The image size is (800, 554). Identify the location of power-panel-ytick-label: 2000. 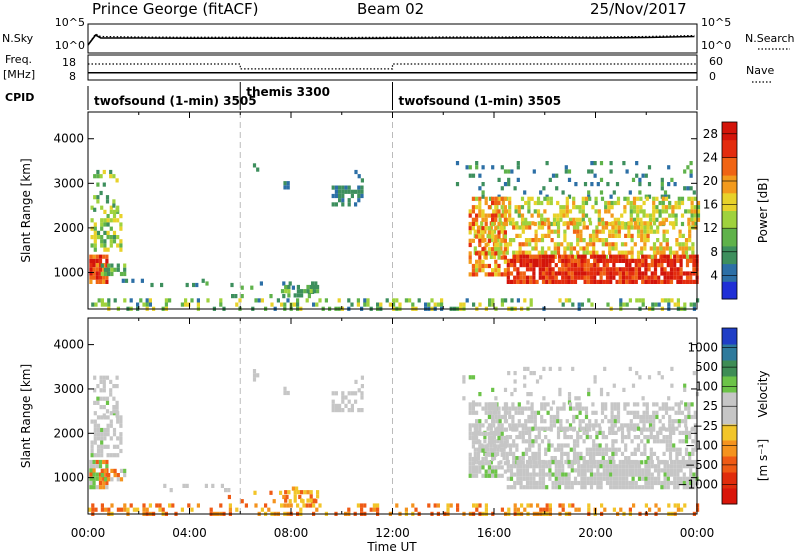
(68, 228).